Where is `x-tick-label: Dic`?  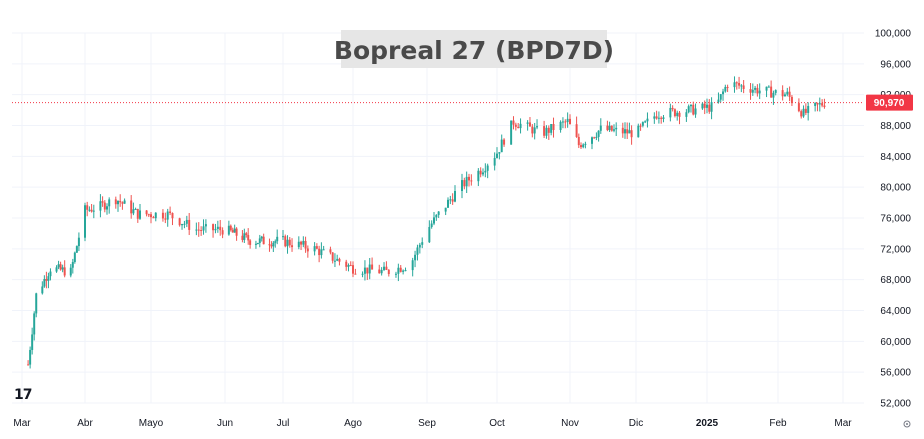 x-tick-label: Dic is located at coordinates (636, 423).